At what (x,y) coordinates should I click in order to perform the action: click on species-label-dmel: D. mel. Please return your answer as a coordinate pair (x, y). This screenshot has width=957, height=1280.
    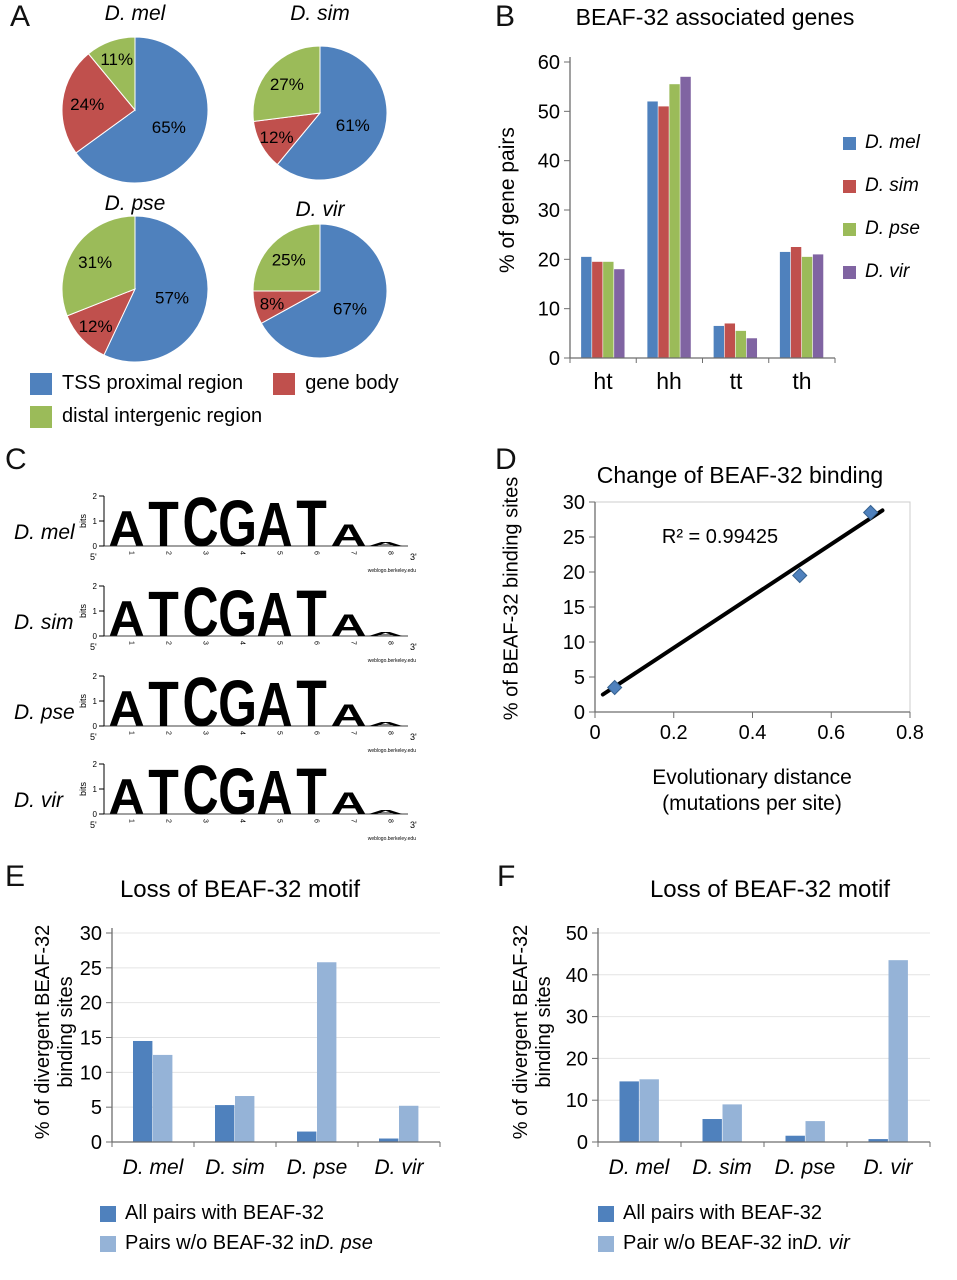
    Looking at the image, I should click on (44, 532).